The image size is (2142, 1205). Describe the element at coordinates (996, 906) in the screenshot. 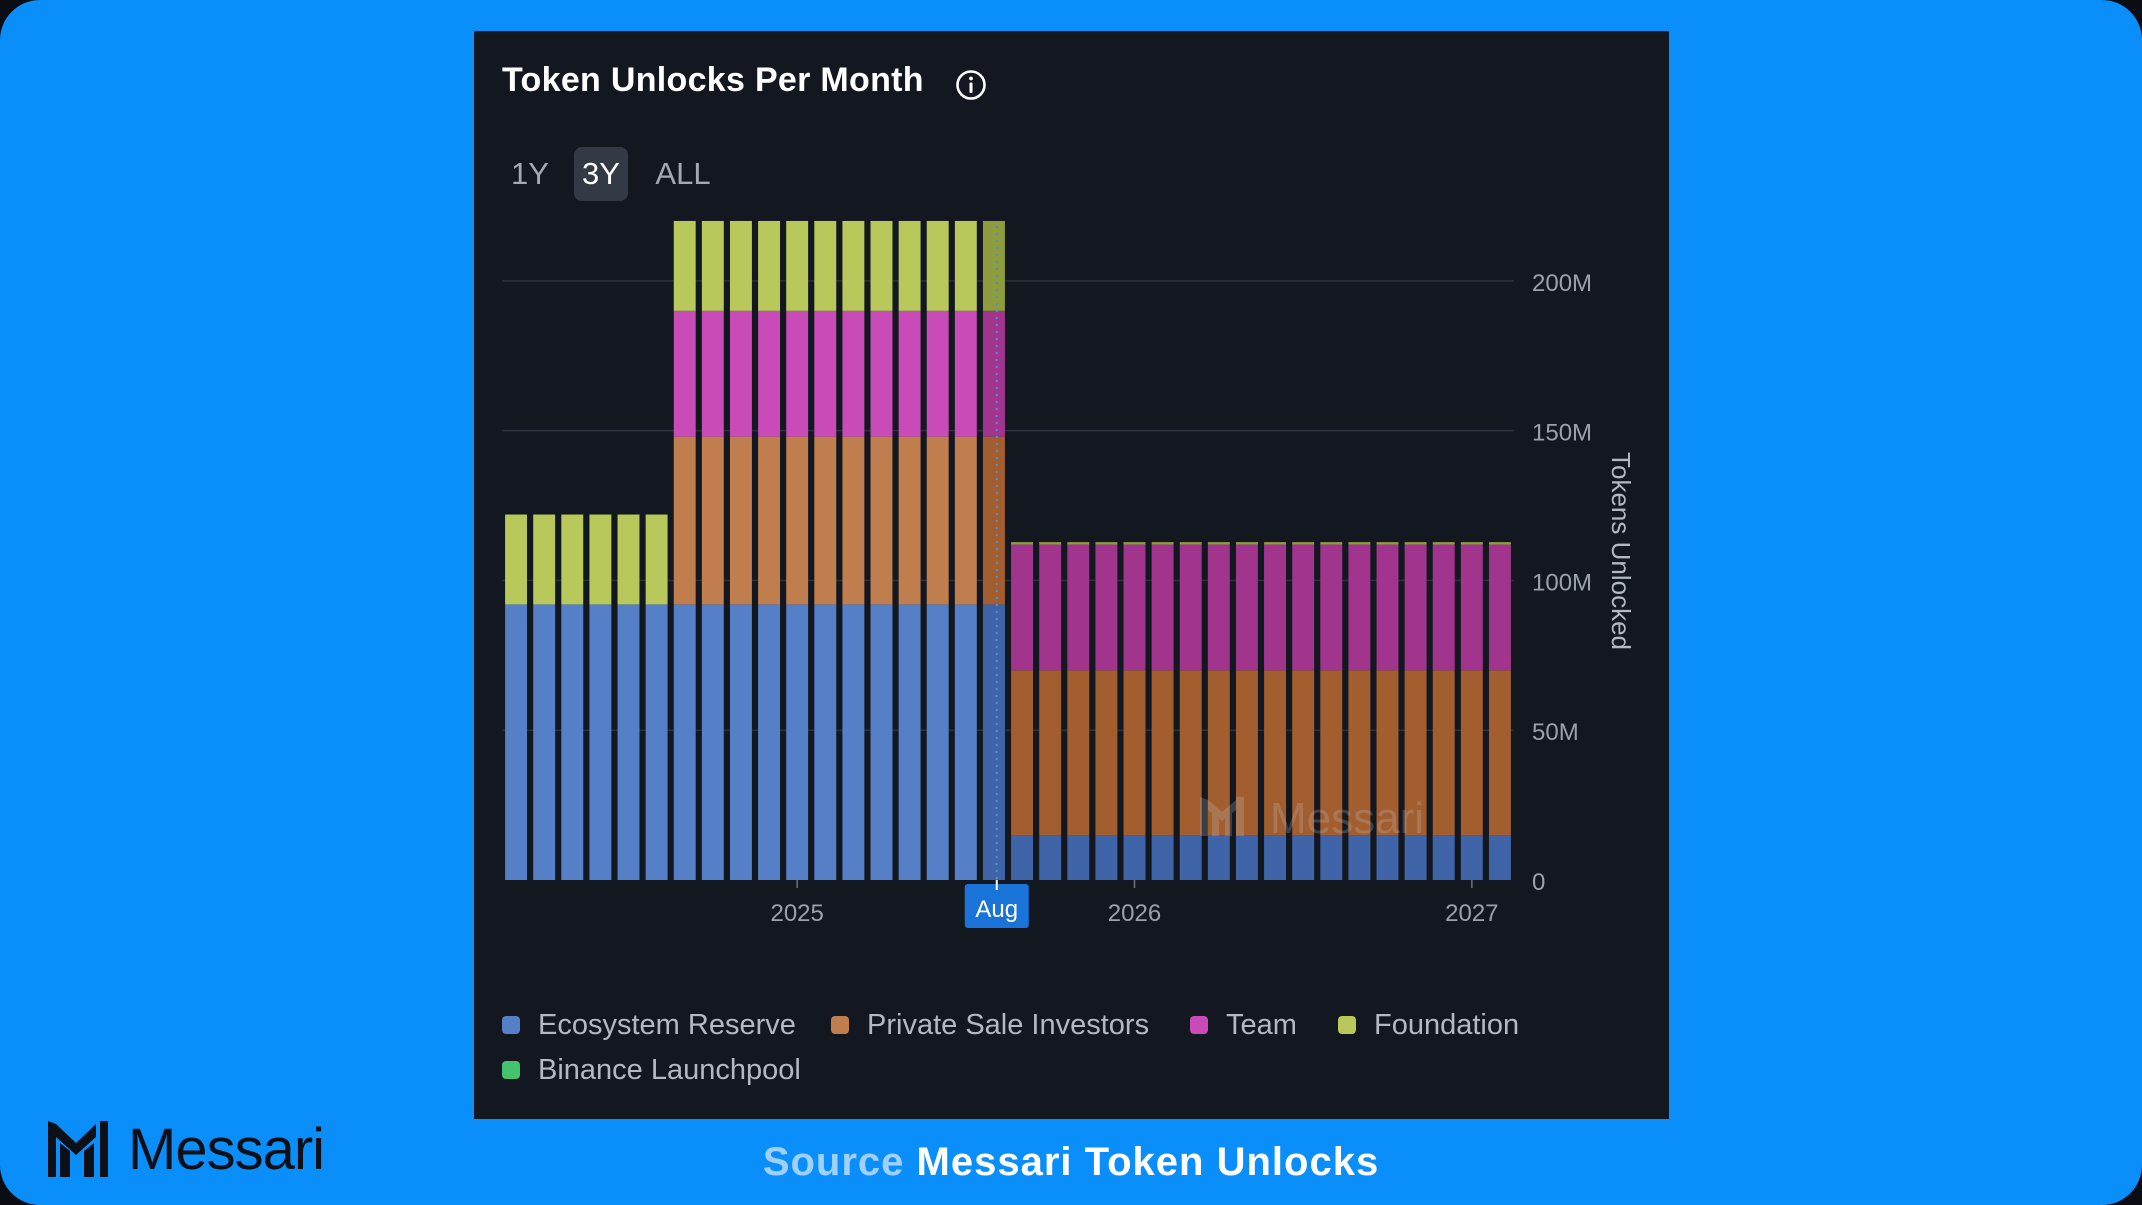

I see `current-date-badge` at that location.